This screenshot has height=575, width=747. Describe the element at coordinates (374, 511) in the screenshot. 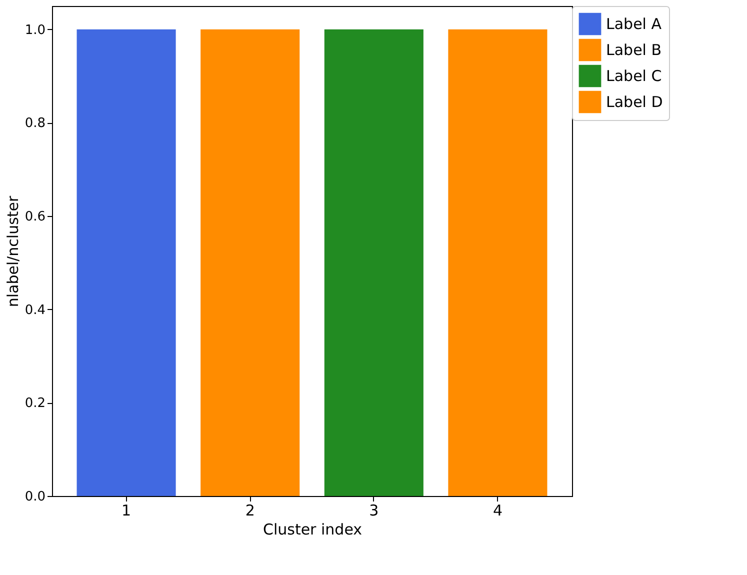

I see `x-tick-label: 3` at that location.